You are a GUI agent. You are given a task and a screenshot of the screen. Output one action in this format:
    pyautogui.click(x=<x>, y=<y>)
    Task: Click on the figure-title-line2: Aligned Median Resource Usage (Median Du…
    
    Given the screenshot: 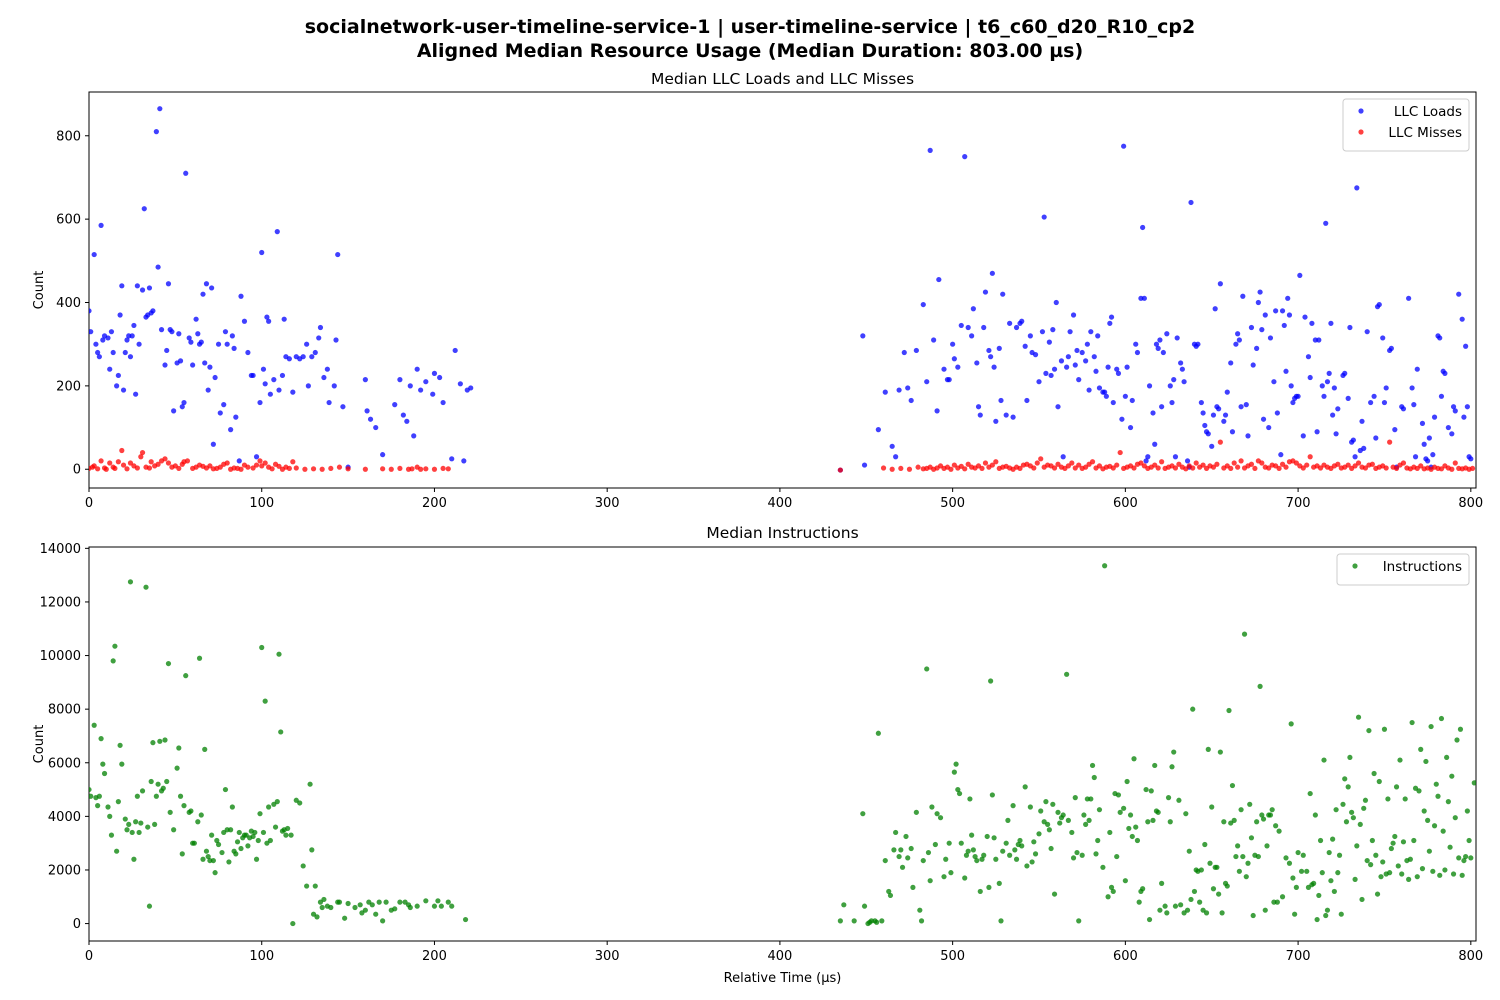 What is the action you would take?
    pyautogui.click(x=750, y=51)
    